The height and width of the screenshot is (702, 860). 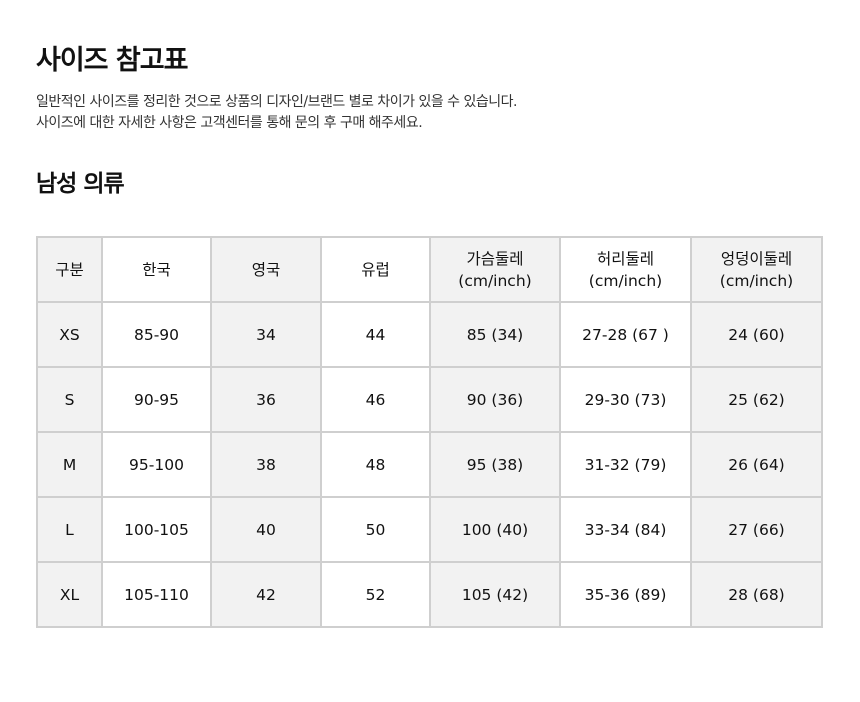 What do you see at coordinates (495, 269) in the screenshot?
I see `column-header: 가슴둘레 (cm/inch)` at bounding box center [495, 269].